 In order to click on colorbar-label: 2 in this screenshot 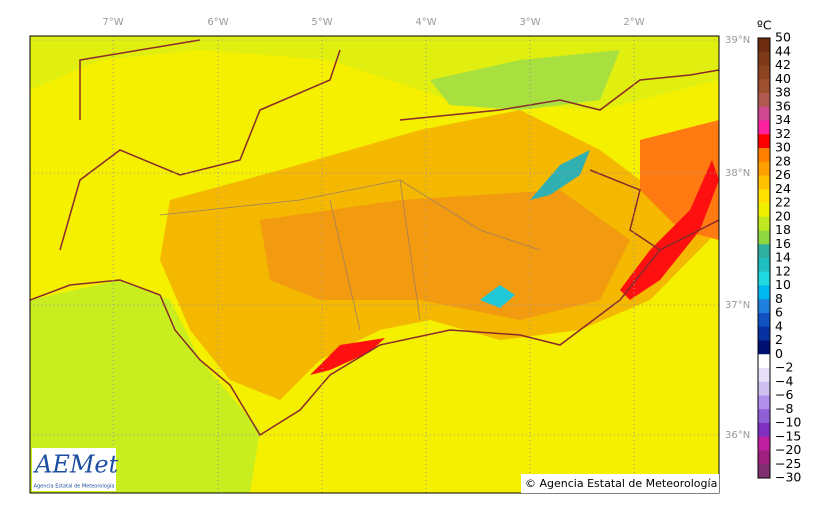, I will do `click(779, 339)`.